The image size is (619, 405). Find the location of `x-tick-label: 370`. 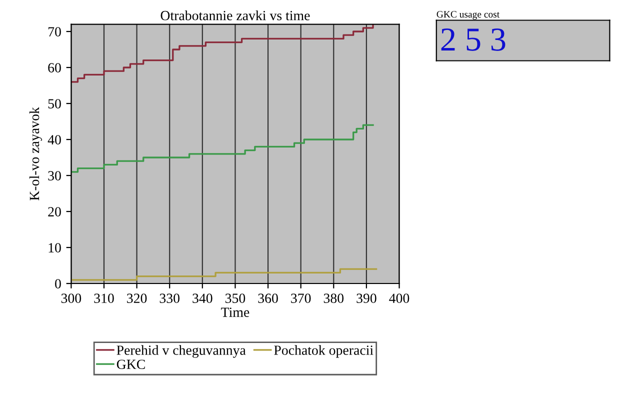

x-tick-label: 370 is located at coordinates (301, 298).